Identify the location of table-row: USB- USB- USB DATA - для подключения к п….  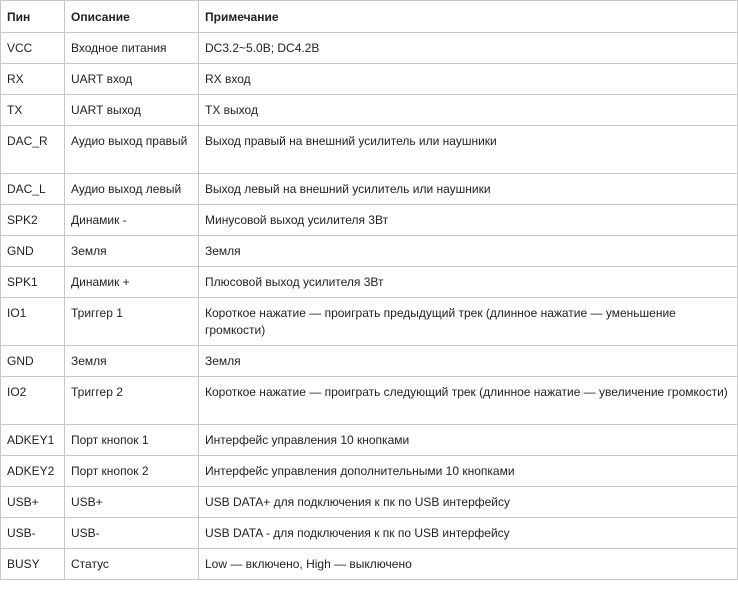
(369, 533).